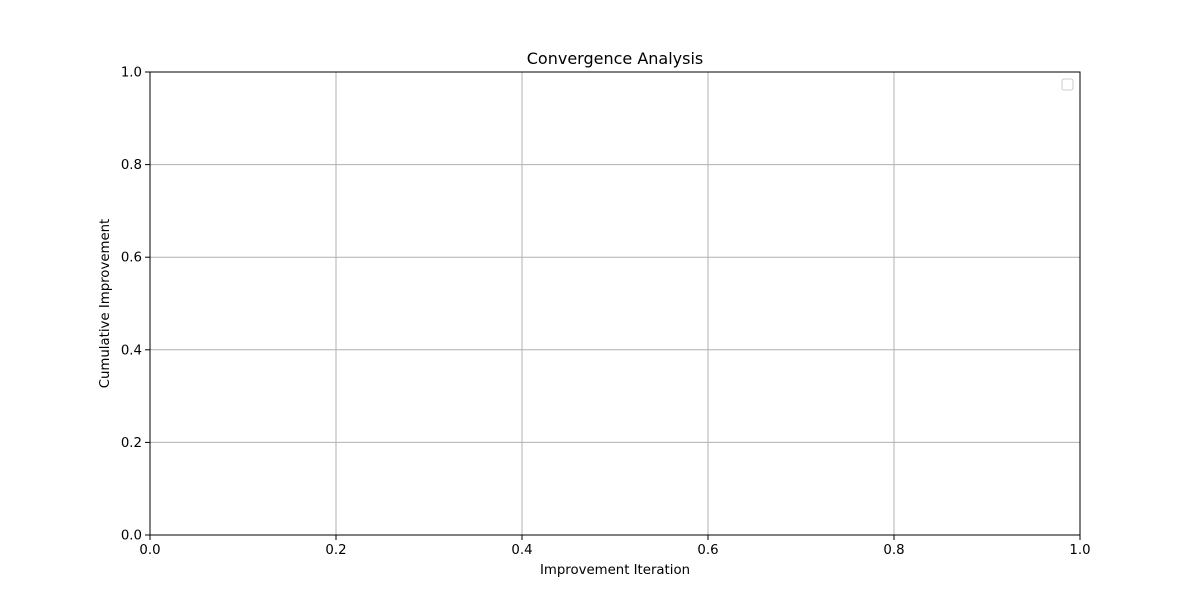  Describe the element at coordinates (615, 58) in the screenshot. I see `chart-title: Convergence Analysis` at that location.